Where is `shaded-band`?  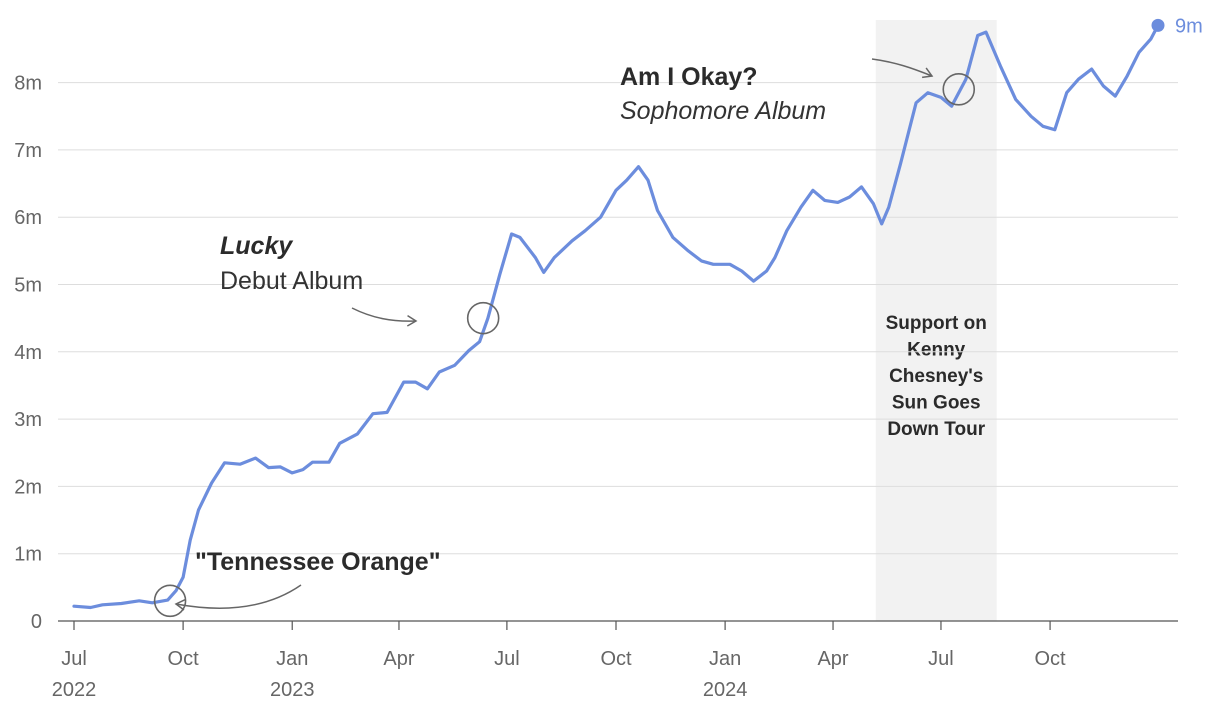 shaded-band is located at coordinates (936, 320).